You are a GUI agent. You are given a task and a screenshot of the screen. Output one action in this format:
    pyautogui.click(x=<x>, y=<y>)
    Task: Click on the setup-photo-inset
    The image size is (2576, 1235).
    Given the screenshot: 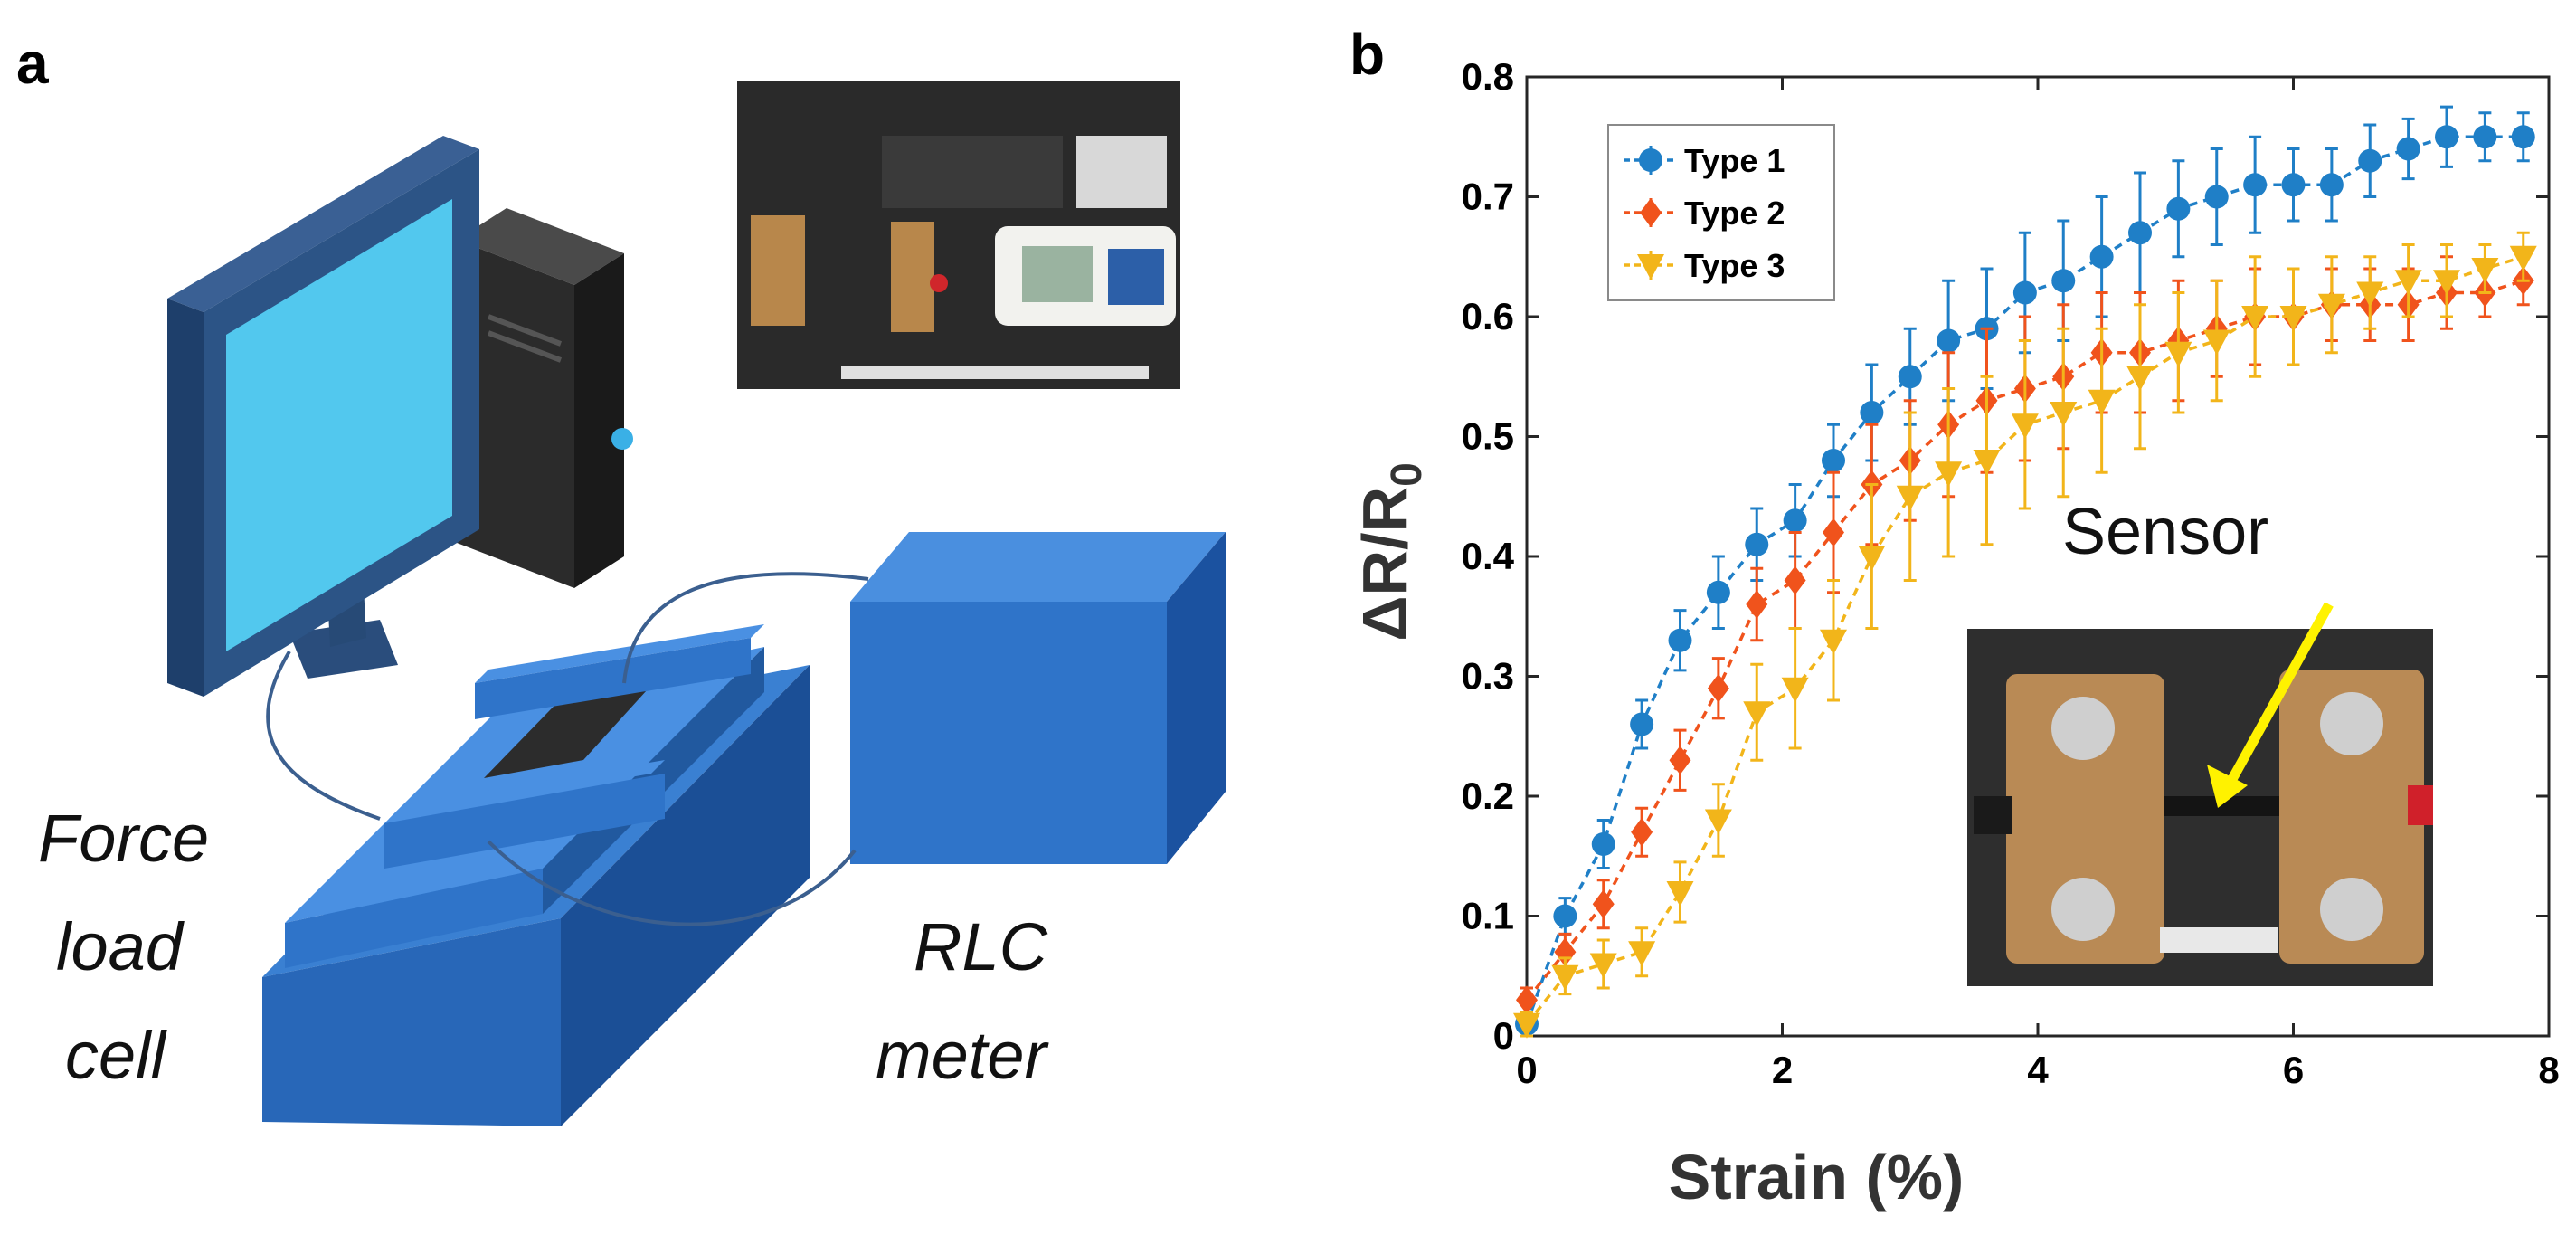 What is the action you would take?
    pyautogui.click(x=959, y=235)
    